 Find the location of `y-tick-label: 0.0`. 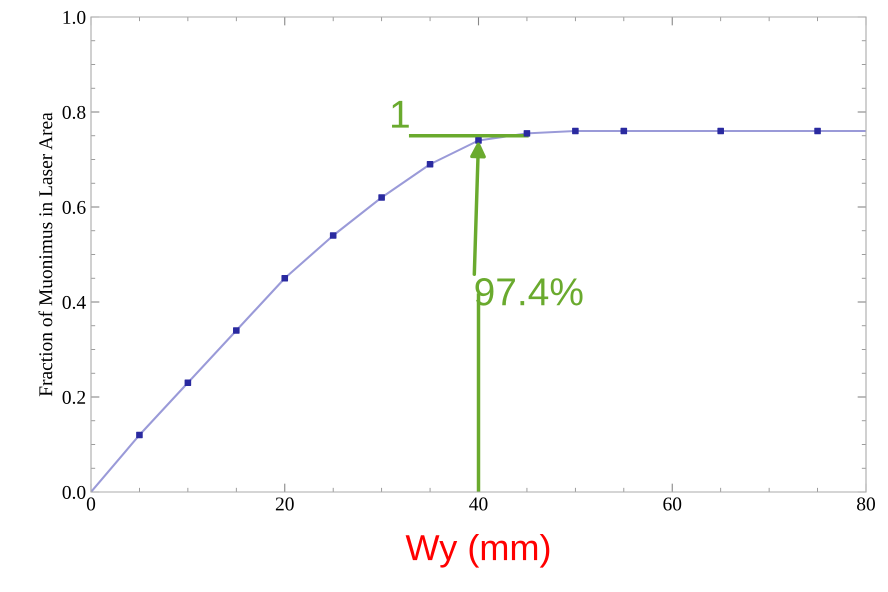

y-tick-label: 0.0 is located at coordinates (74, 493).